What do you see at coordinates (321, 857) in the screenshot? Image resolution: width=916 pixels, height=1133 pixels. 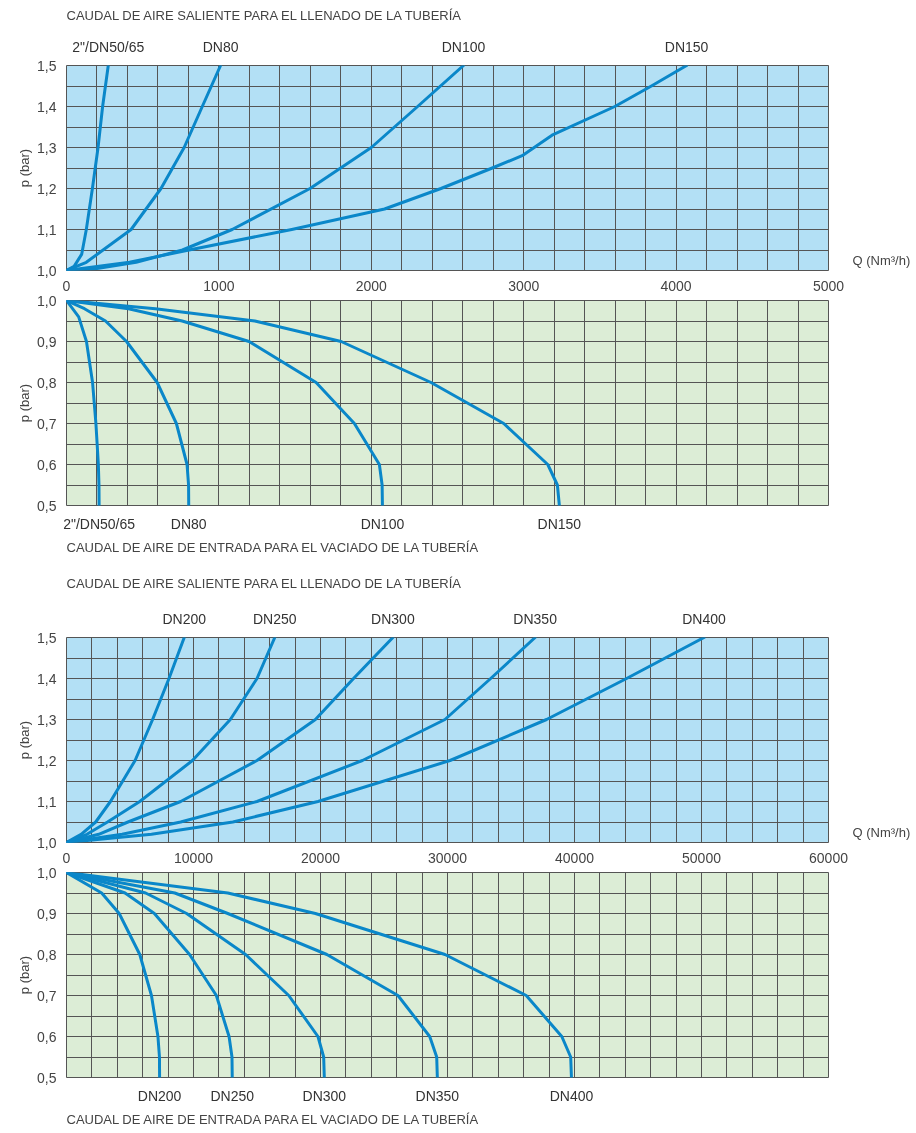 I see `x-tick-label: 20000` at bounding box center [321, 857].